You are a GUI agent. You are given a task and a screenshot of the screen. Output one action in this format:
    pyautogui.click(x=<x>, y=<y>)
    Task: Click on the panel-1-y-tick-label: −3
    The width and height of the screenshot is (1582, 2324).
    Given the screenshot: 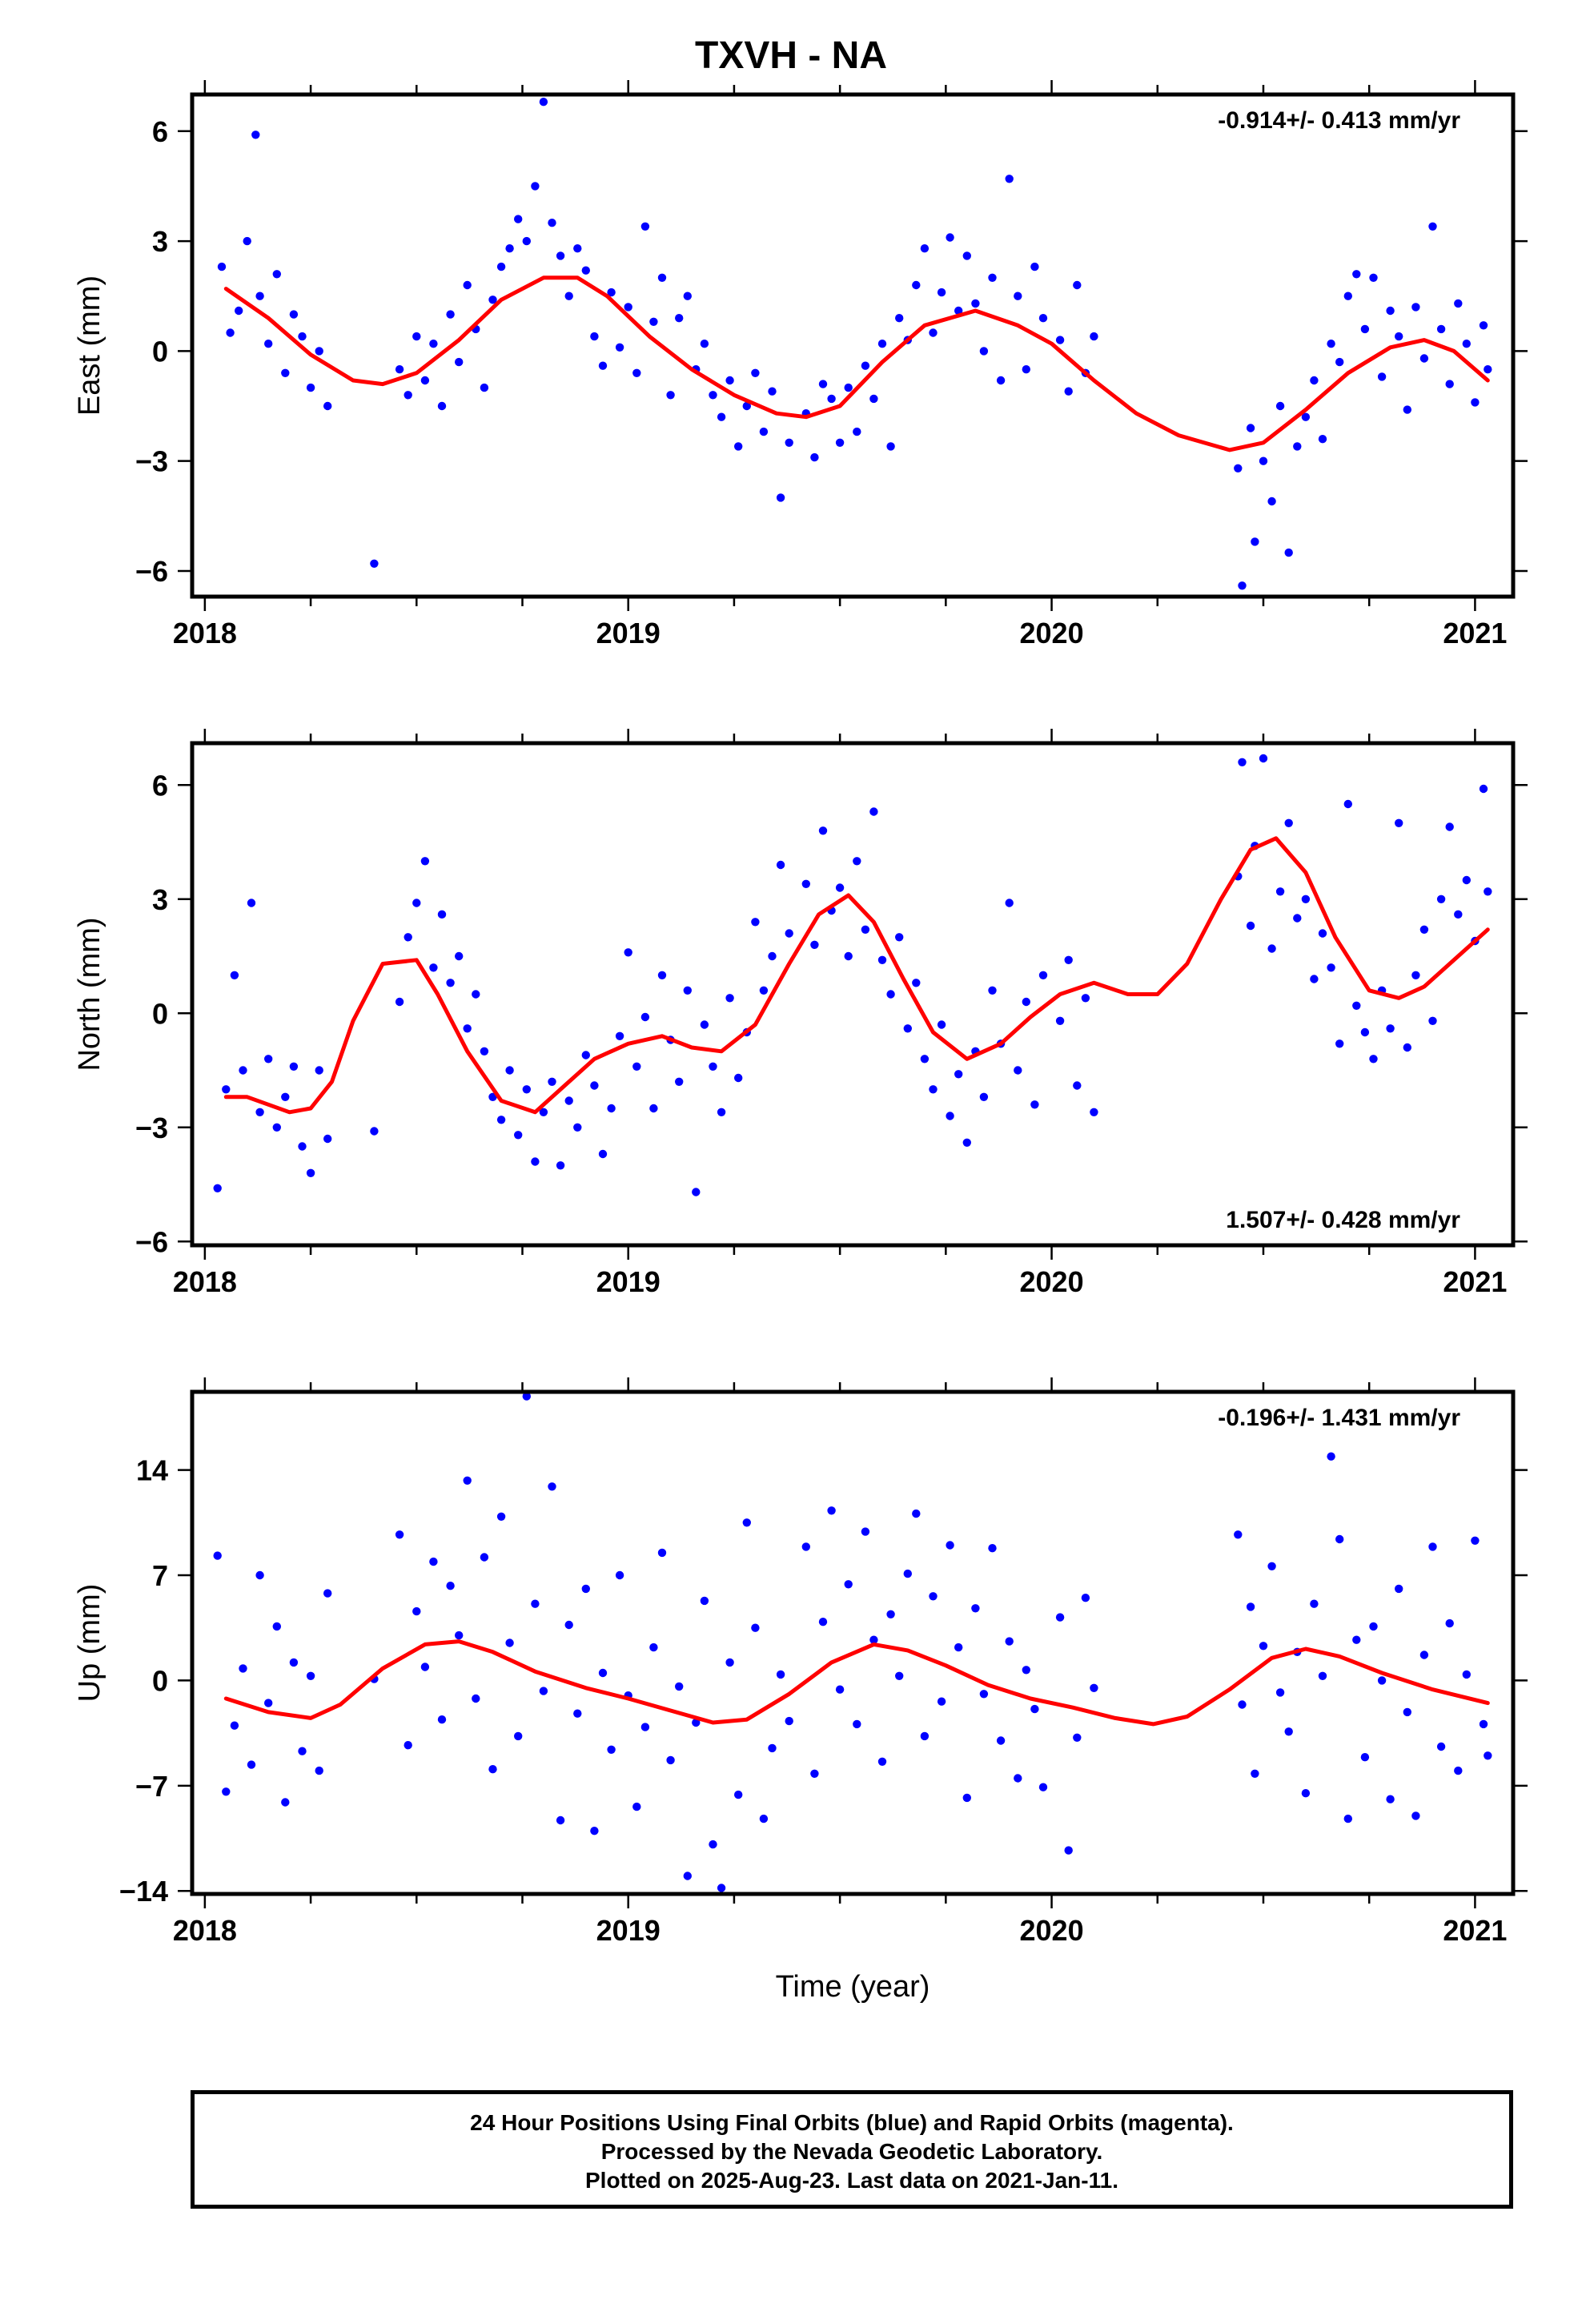 What is the action you would take?
    pyautogui.click(x=151, y=462)
    